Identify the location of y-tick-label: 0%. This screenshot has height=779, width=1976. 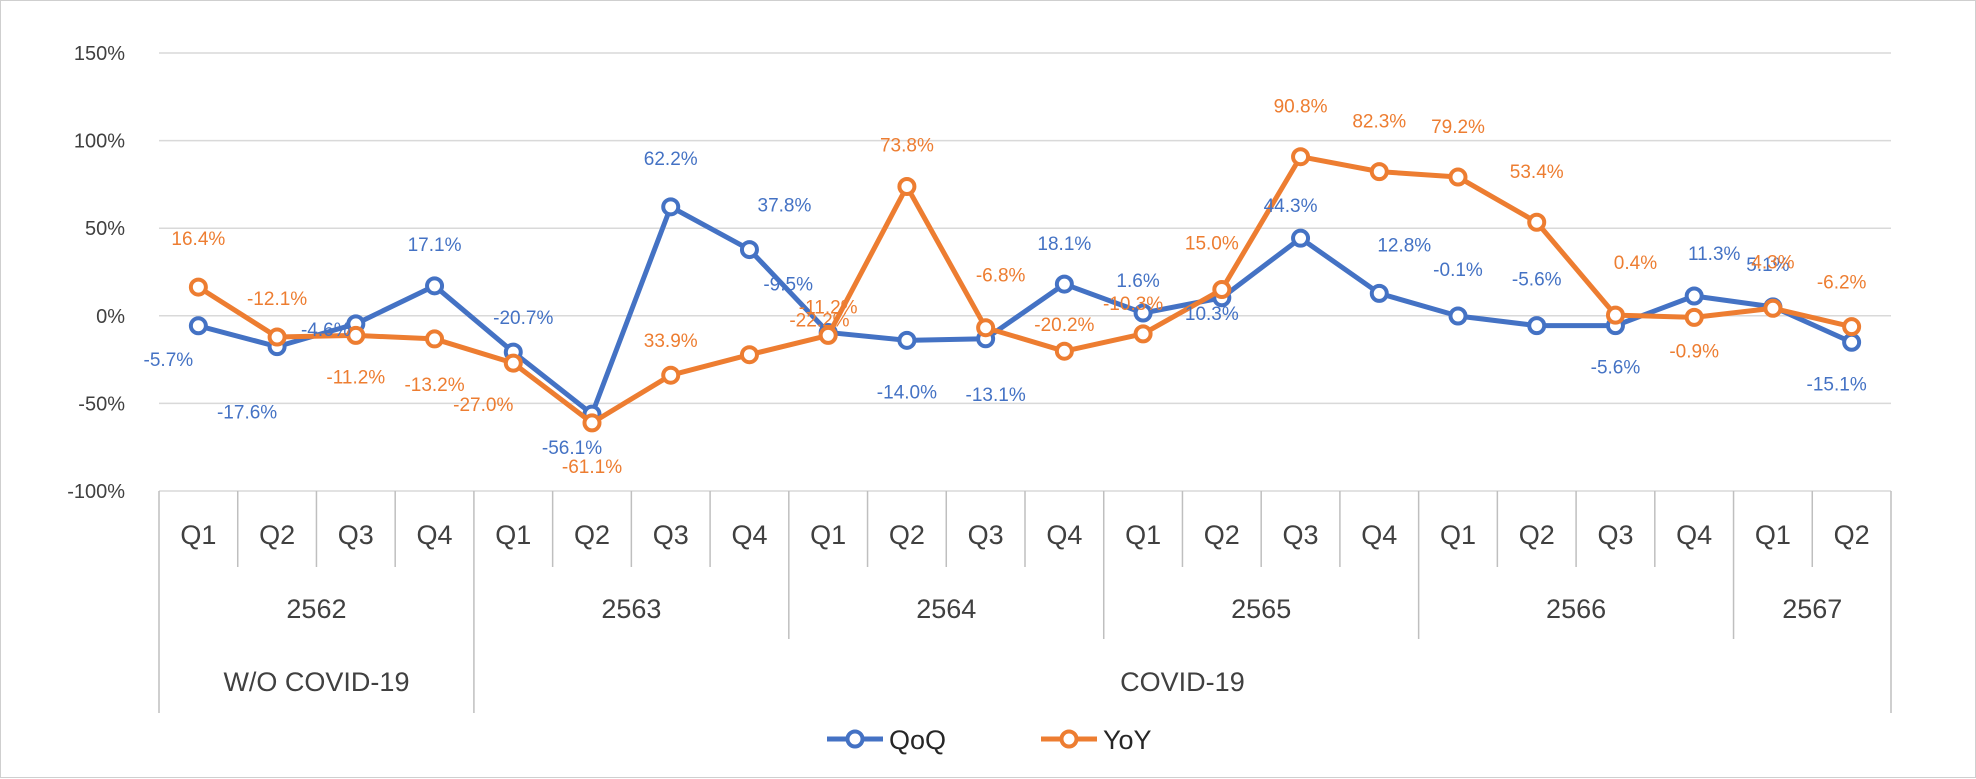
(110, 317).